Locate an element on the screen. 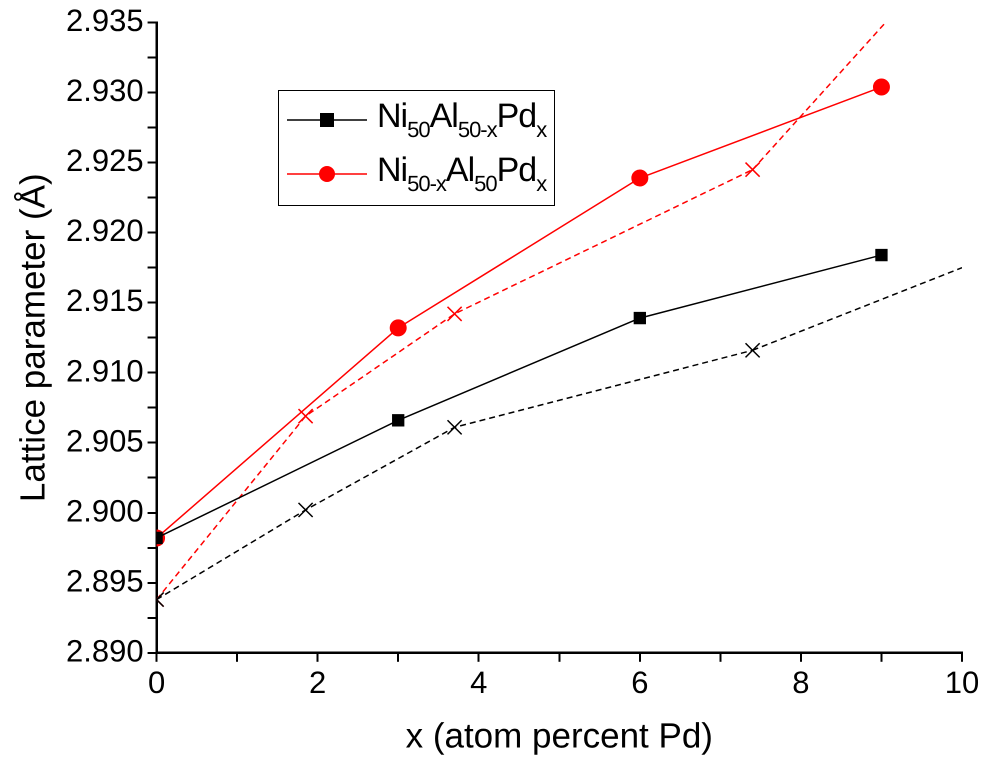  y-tick-label: 2.910 is located at coordinates (105, 370).